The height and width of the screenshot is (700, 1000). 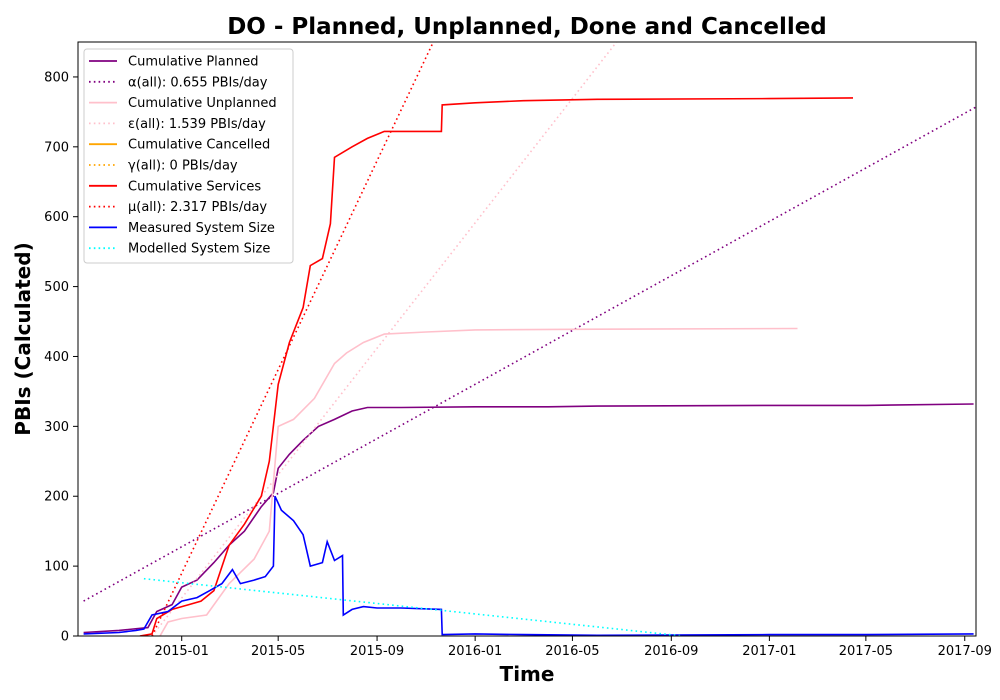 I want to click on x-tick-label: 2017-01, so click(x=769, y=651).